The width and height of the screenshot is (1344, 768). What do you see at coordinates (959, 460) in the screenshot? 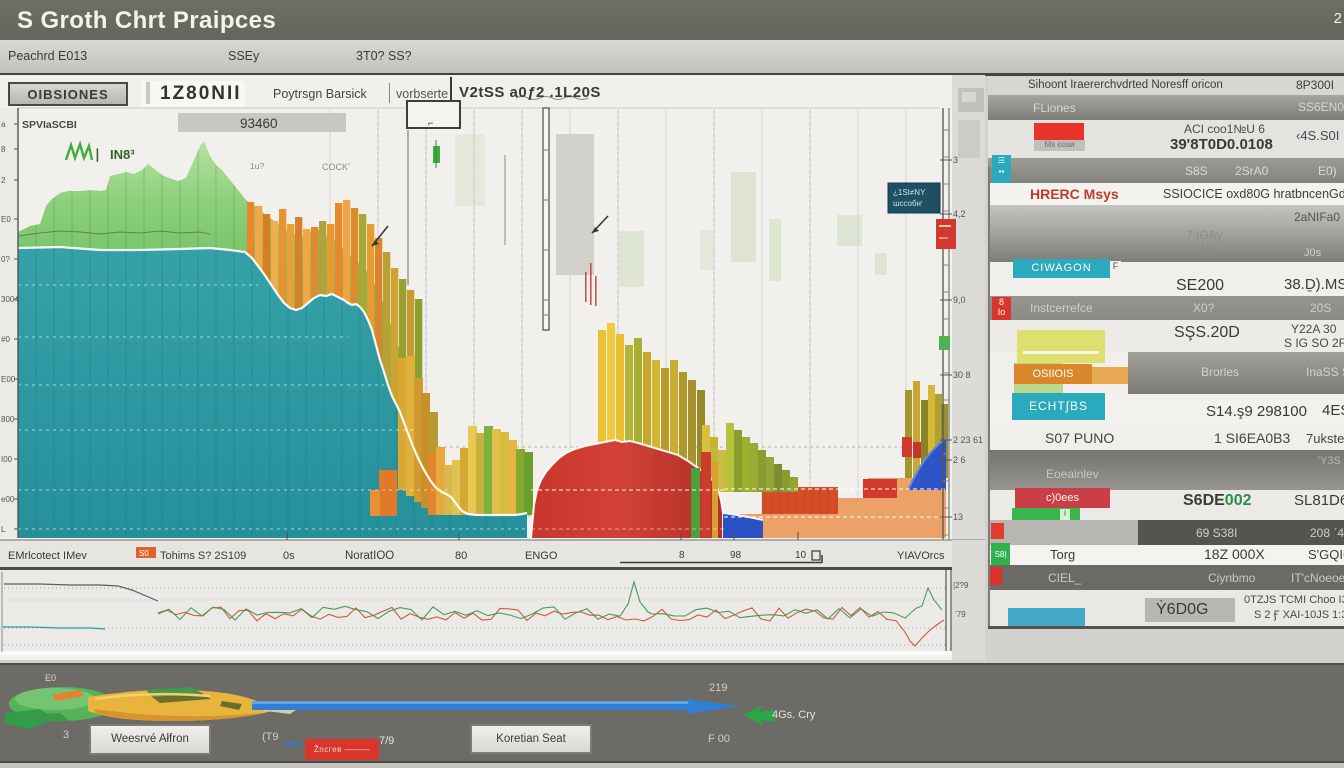
I see `svg-text: 2 6` at bounding box center [959, 460].